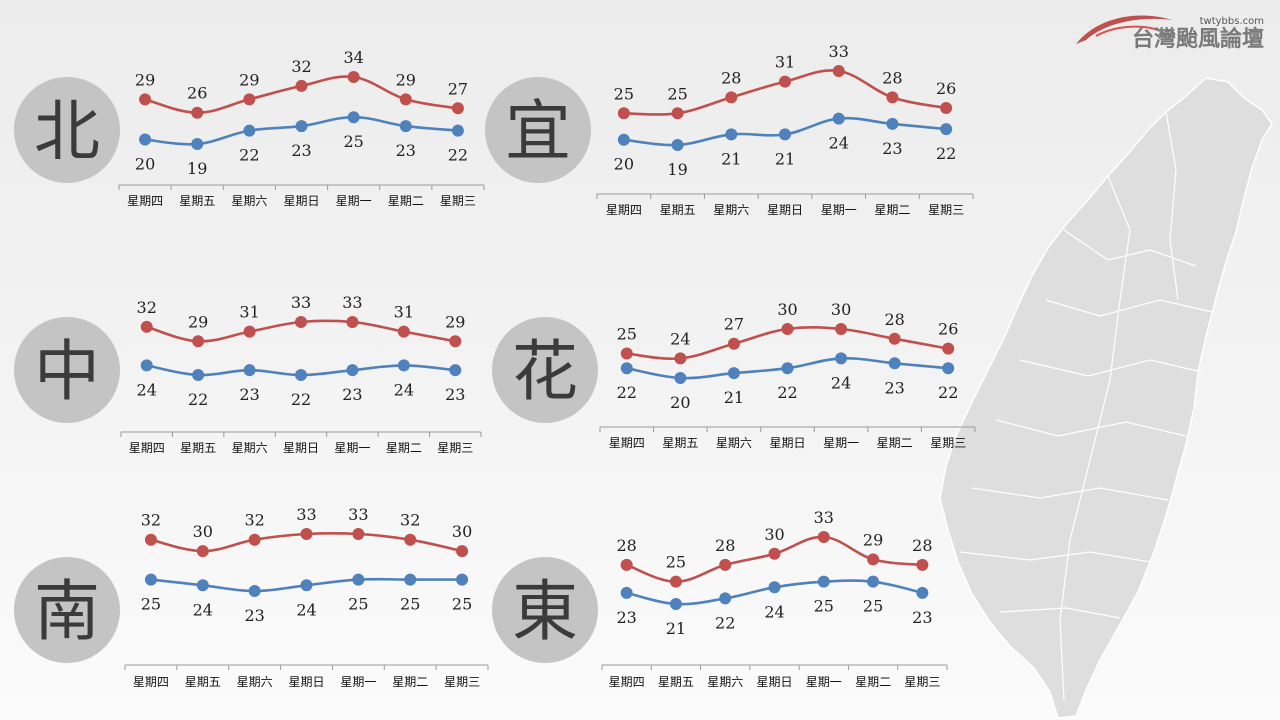  I want to click on low-temp-value-label: 19, so click(197, 168).